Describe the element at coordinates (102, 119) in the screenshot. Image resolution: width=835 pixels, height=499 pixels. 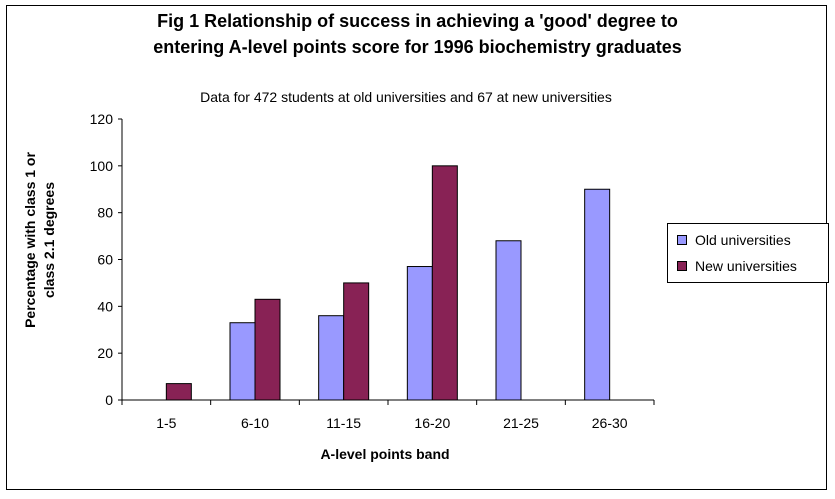
I see `y-tick-label: 120` at that location.